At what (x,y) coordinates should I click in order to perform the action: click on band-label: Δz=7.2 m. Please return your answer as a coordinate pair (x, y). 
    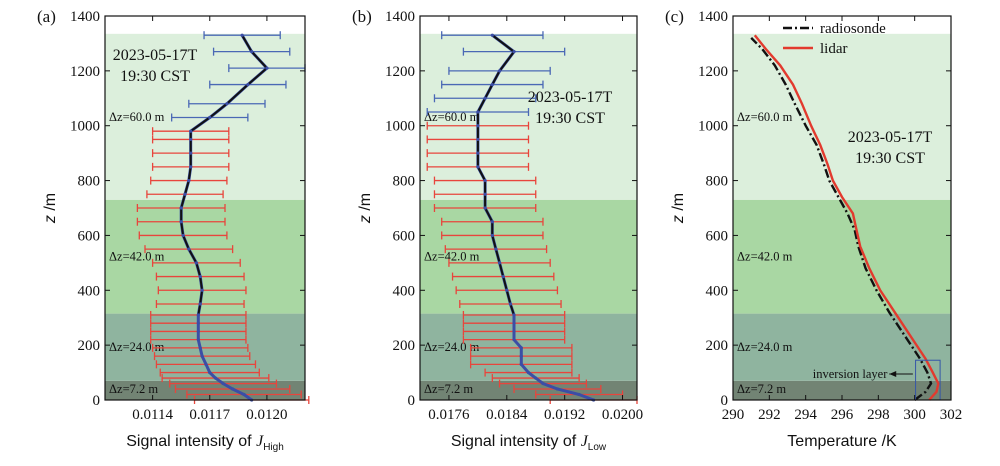
    Looking at the image, I should click on (448, 389).